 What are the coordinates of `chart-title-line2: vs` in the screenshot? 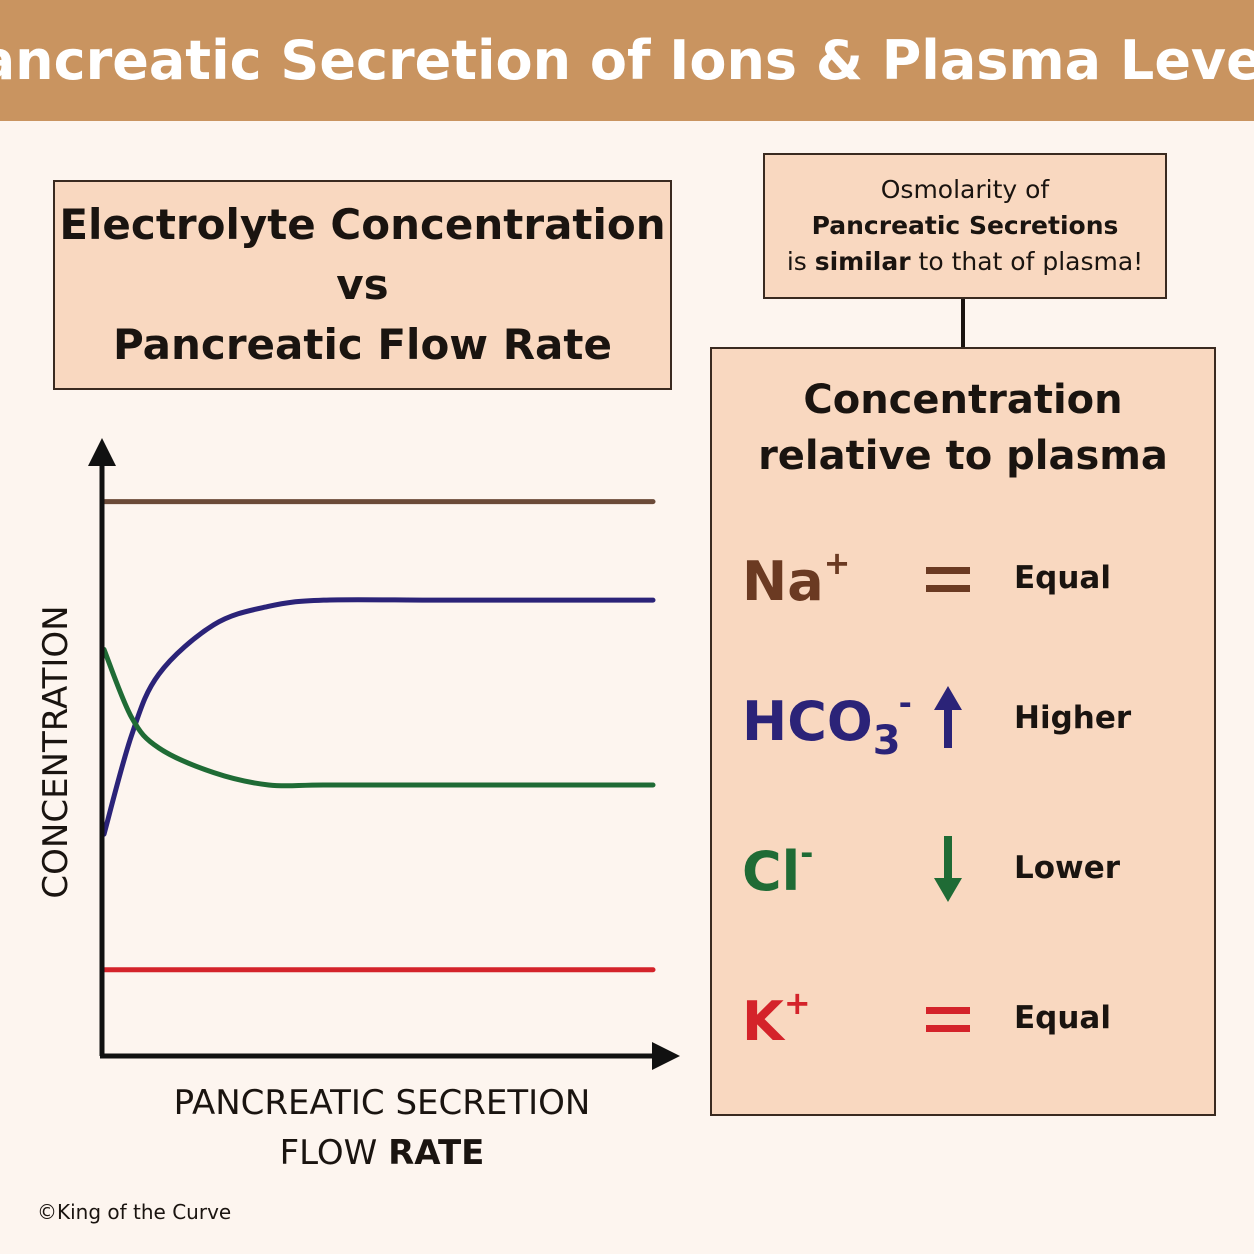 It's located at (362, 284).